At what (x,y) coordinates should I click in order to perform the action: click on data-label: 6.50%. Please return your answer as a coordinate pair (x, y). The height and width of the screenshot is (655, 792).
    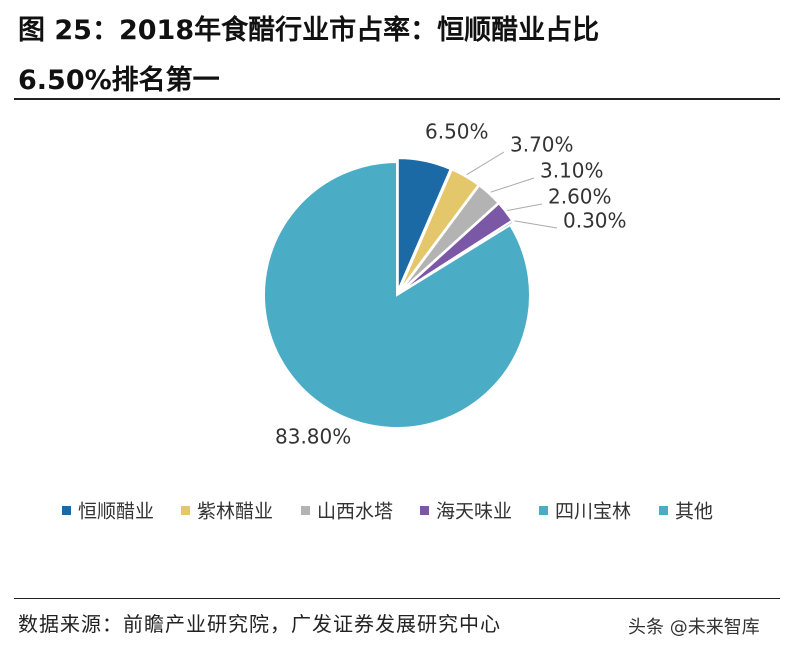
    Looking at the image, I should click on (457, 132).